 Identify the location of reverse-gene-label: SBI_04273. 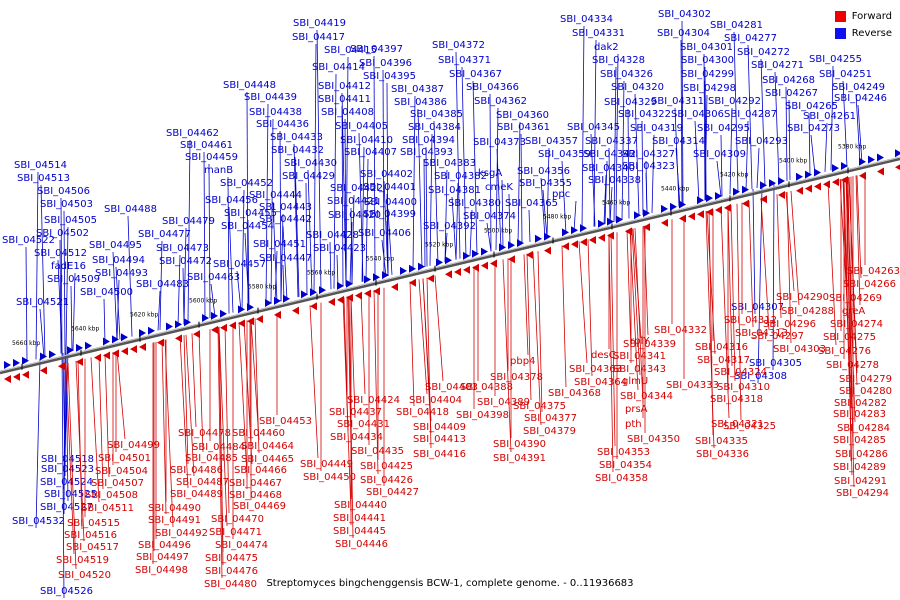
(813, 128).